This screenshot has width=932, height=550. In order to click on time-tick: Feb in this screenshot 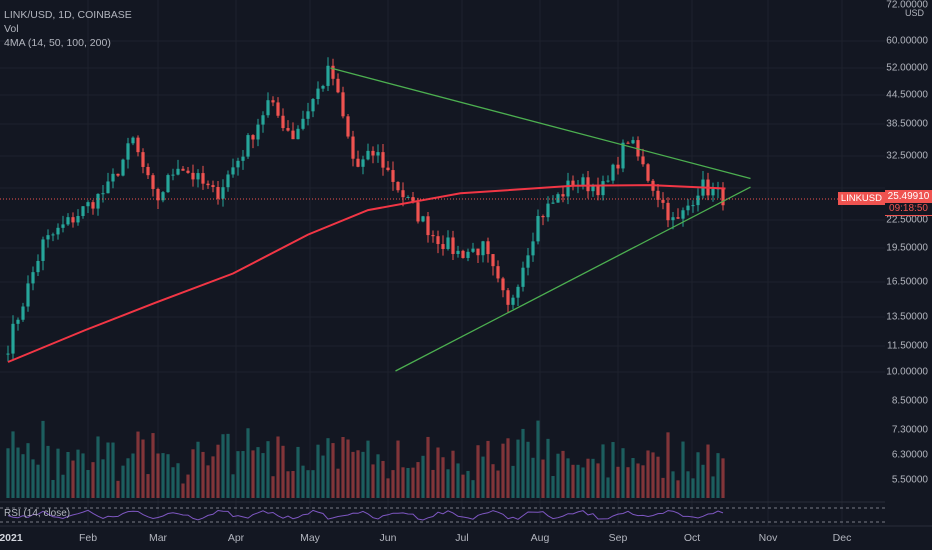, I will do `click(88, 538)`.